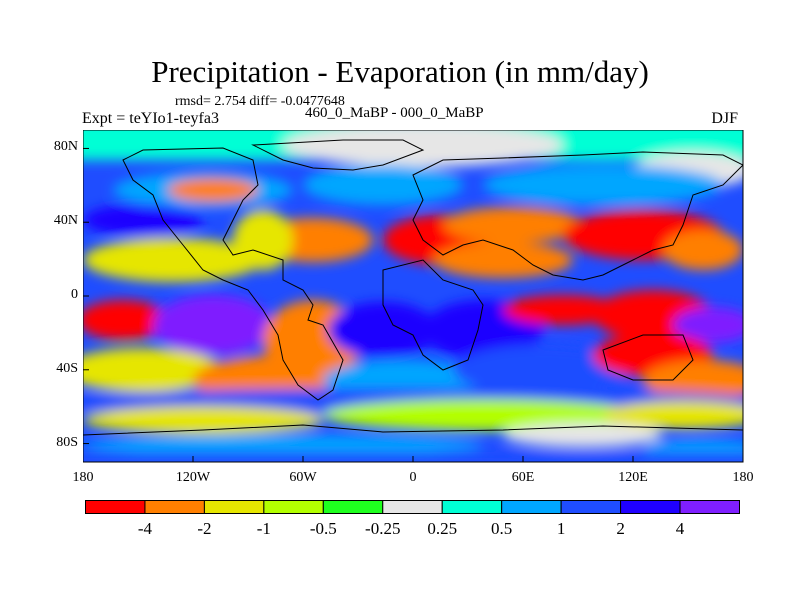 Image resolution: width=800 pixels, height=600 pixels. What do you see at coordinates (442, 528) in the screenshot?
I see `colorbar-label: 0.25` at bounding box center [442, 528].